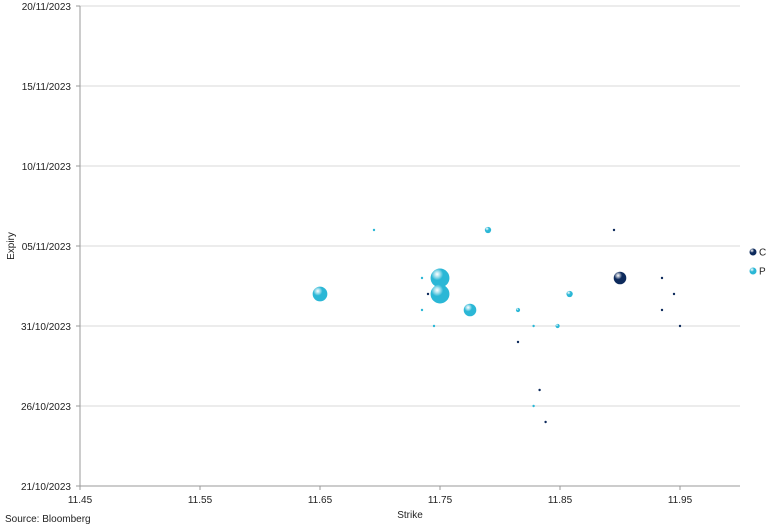 This screenshot has width=770, height=529. Describe the element at coordinates (753, 252) in the screenshot. I see `legend-marker-c` at that location.